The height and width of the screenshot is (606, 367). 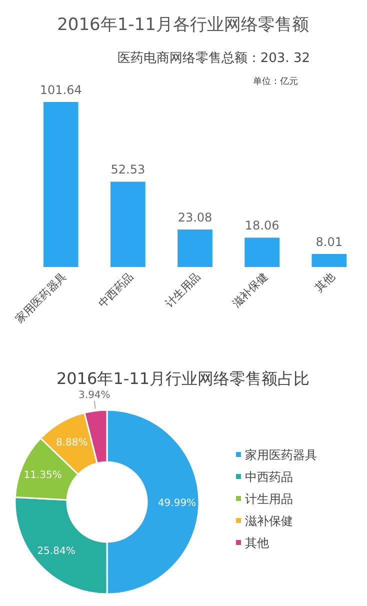 What do you see at coordinates (257, 543) in the screenshot?
I see `legend-label: 其他` at bounding box center [257, 543].